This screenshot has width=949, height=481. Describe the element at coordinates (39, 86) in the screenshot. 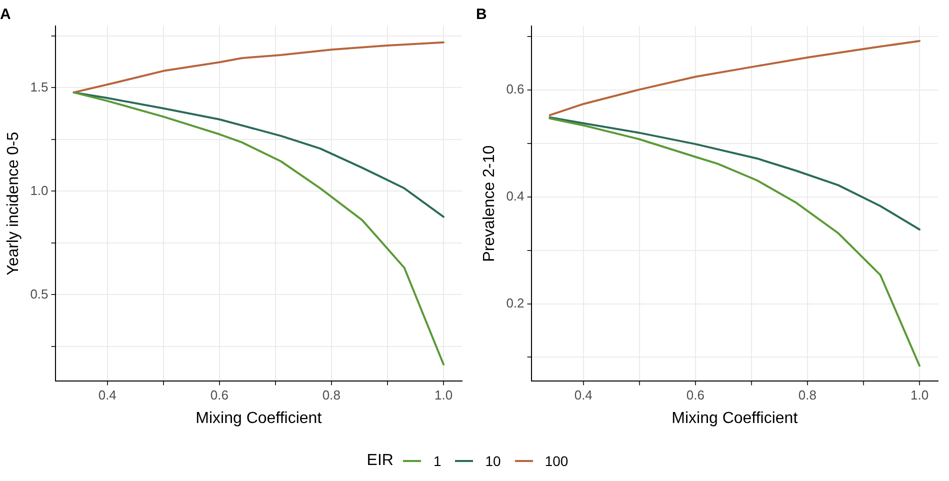

I see `y-tick-label: 1.5` at that location.